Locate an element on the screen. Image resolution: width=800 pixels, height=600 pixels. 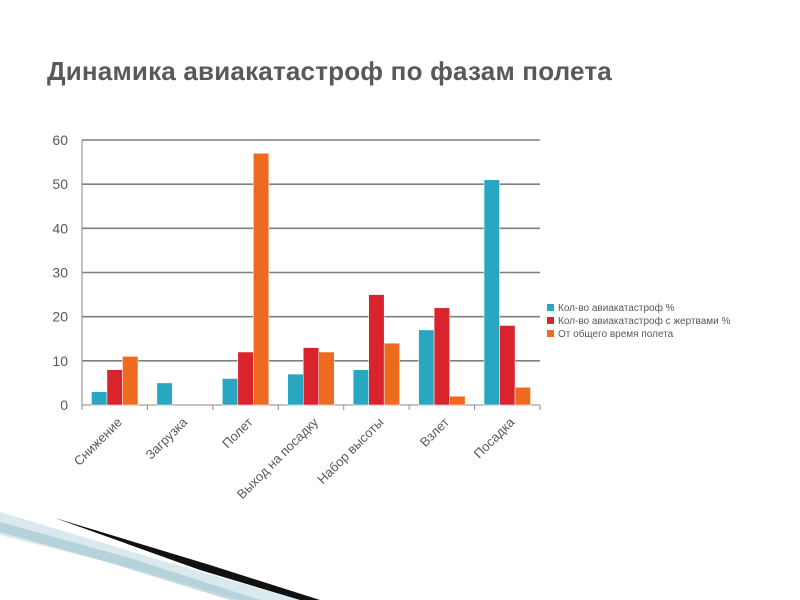
legend-label: Кол-во авиакатастроф % is located at coordinates (616, 308).